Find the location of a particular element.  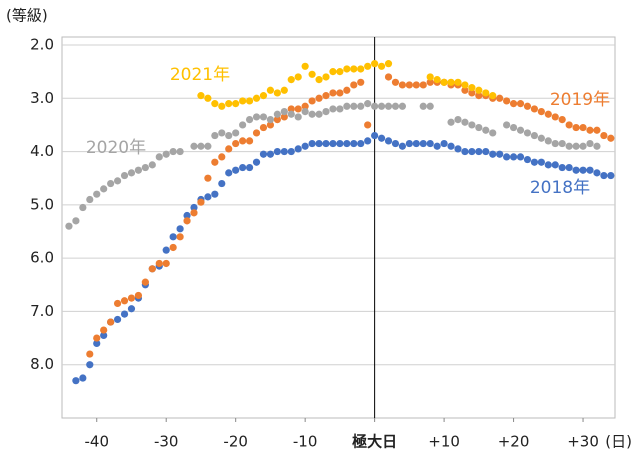

legend-entry: 2019年 is located at coordinates (580, 100).